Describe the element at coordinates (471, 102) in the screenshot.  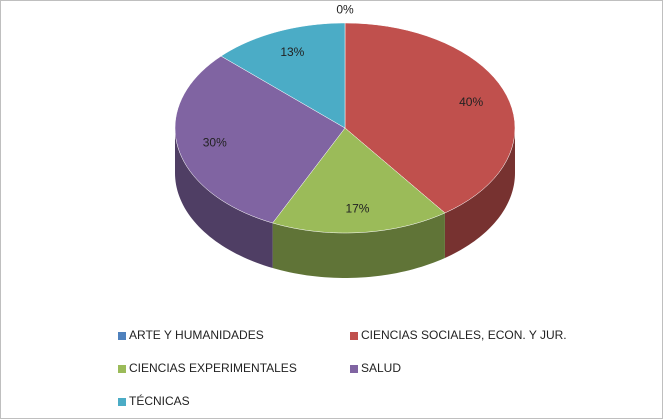
I see `data-label: 40%` at that location.